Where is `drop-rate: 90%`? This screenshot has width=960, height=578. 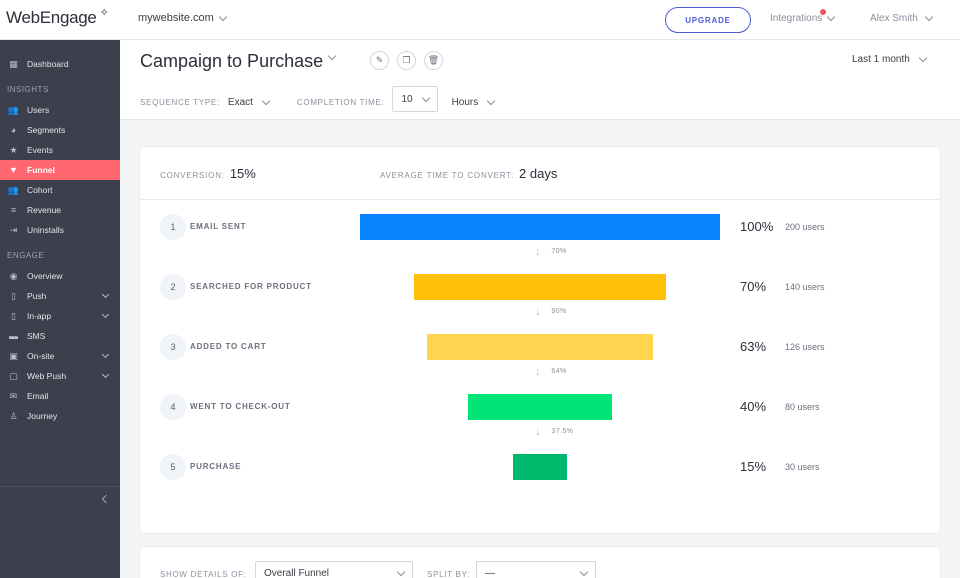
drop-rate: 90% is located at coordinates (559, 311).